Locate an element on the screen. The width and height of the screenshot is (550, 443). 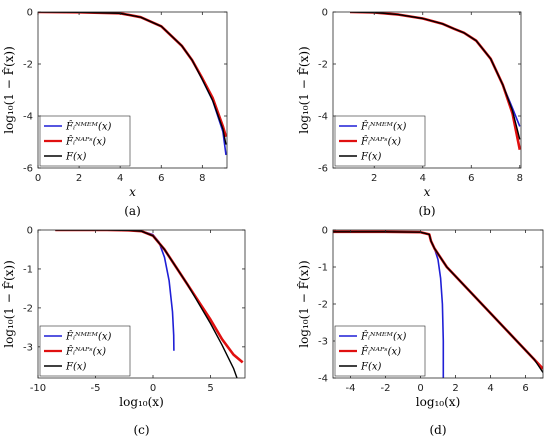
panel-caption: (b) is located at coordinates (426, 211).